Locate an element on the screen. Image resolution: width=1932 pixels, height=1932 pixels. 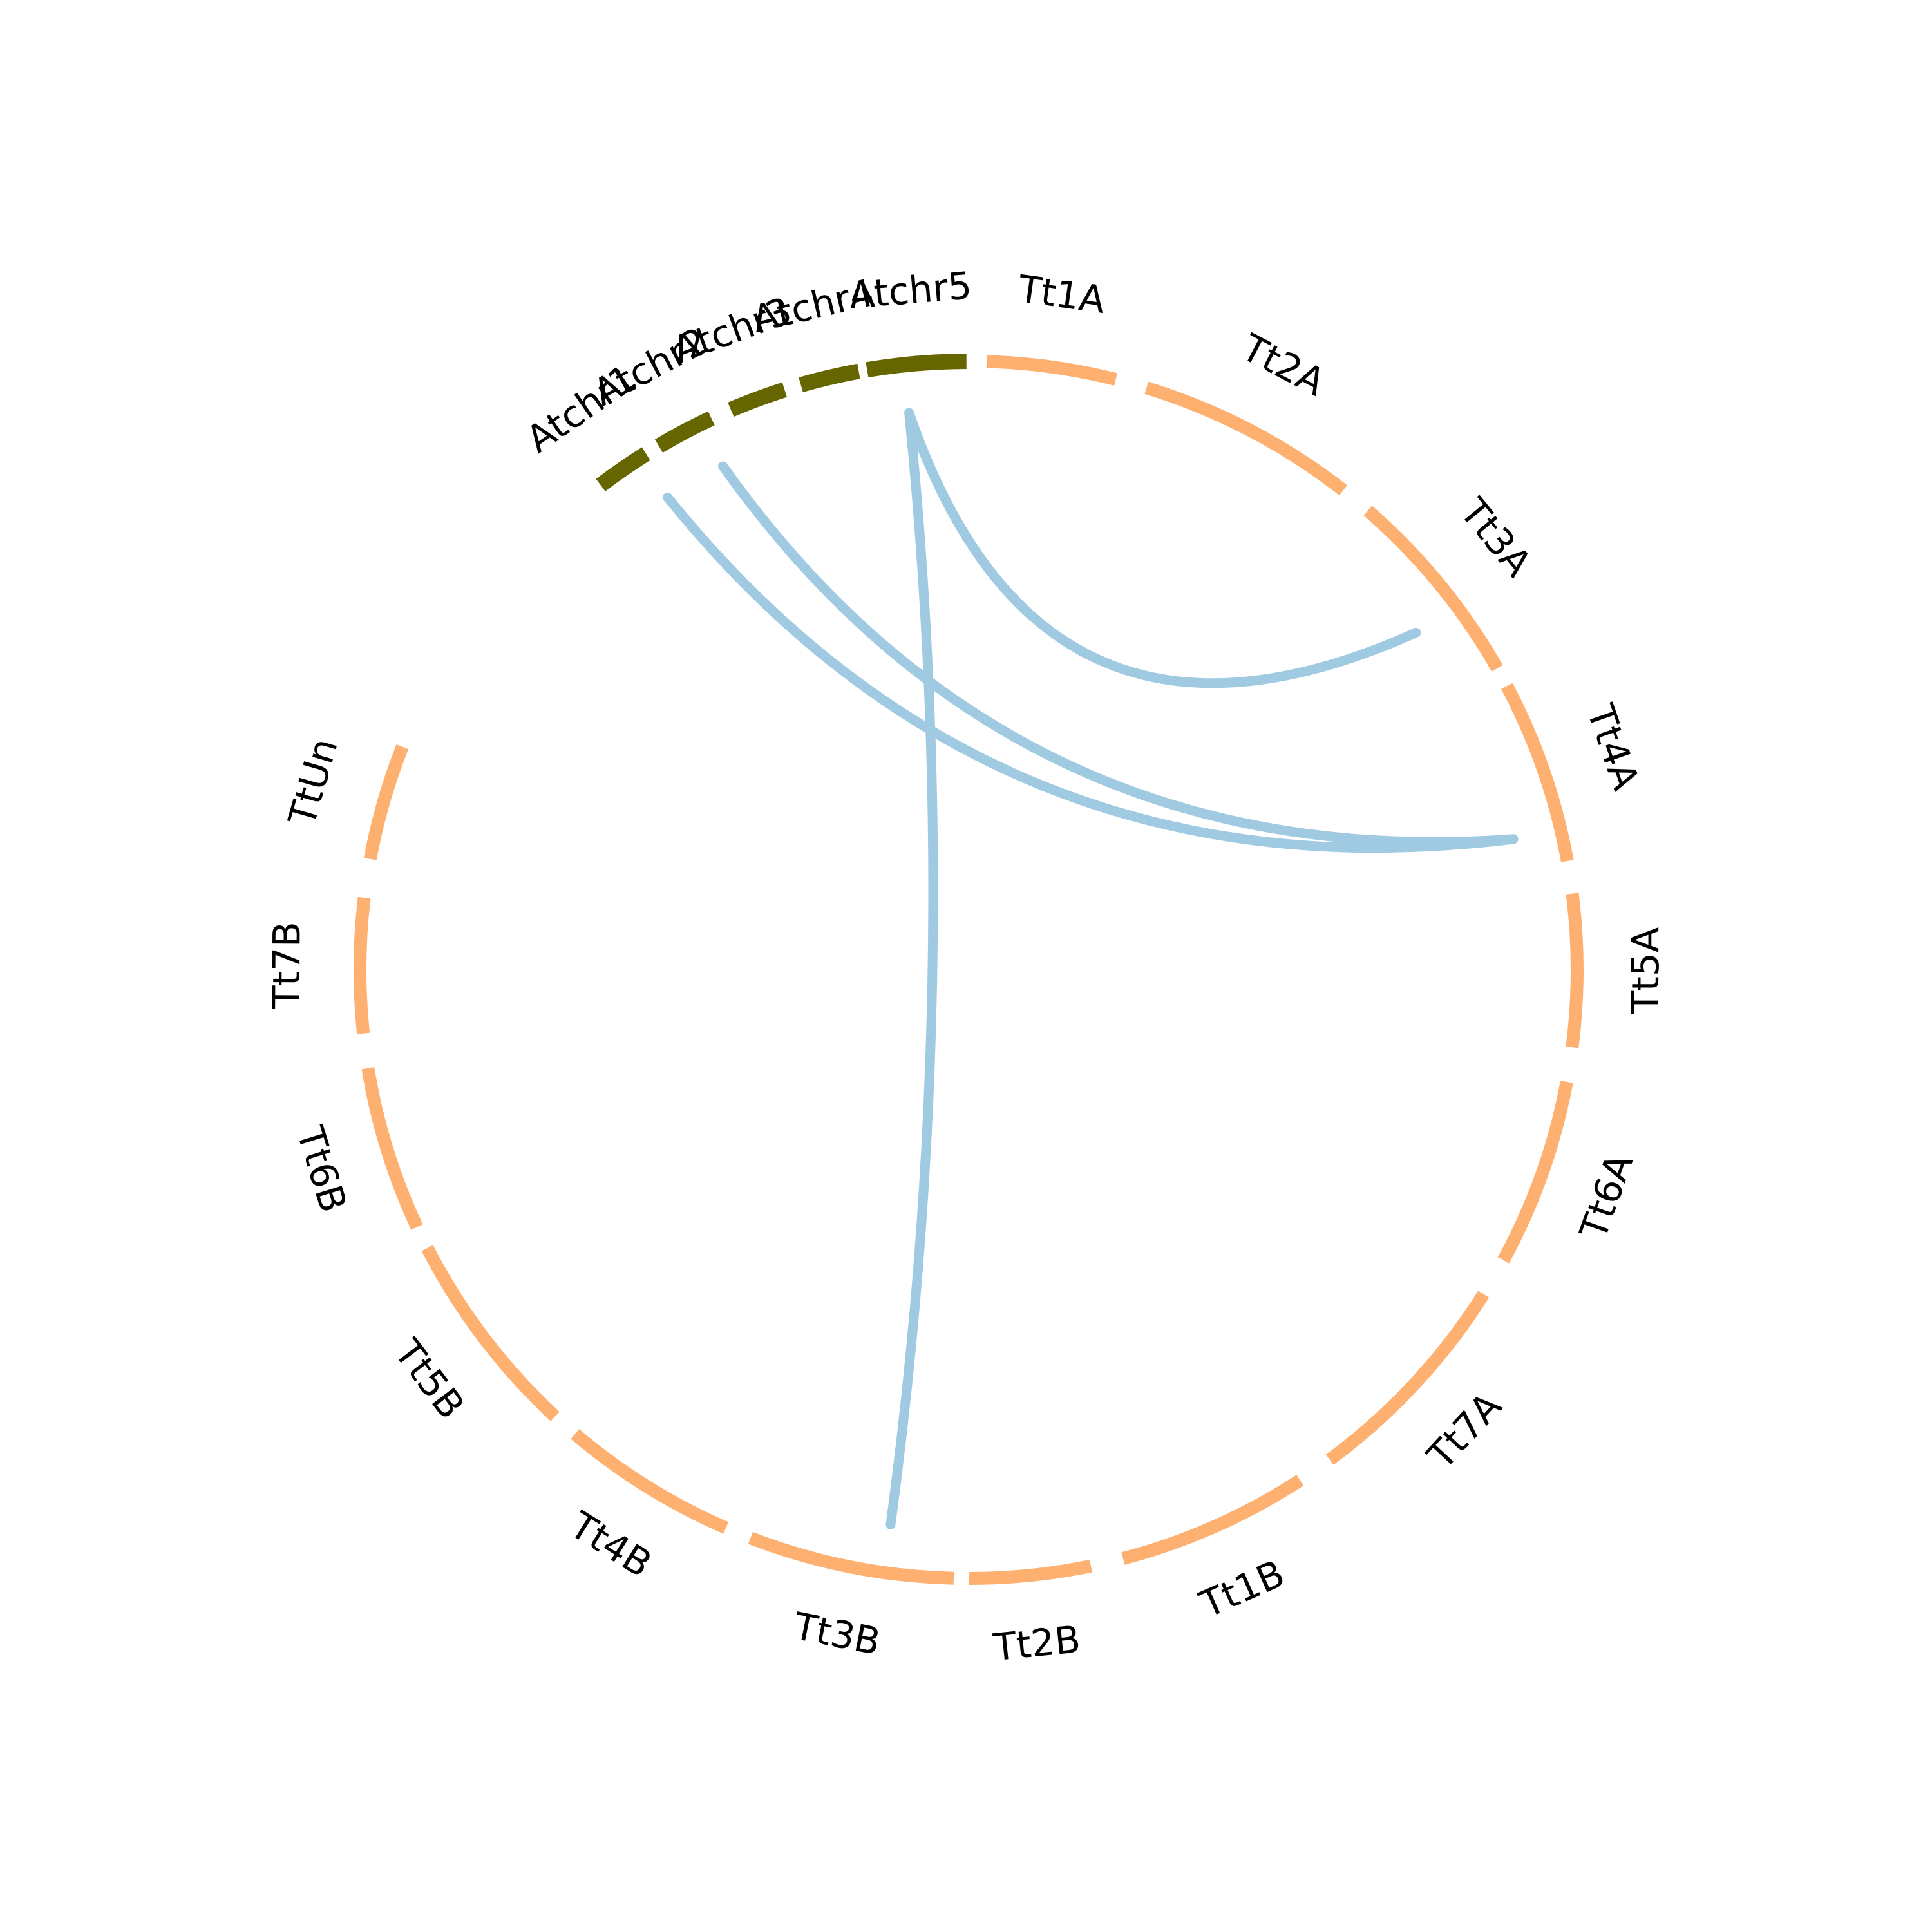
link-atchr2-tt4a is located at coordinates (1118, 654).